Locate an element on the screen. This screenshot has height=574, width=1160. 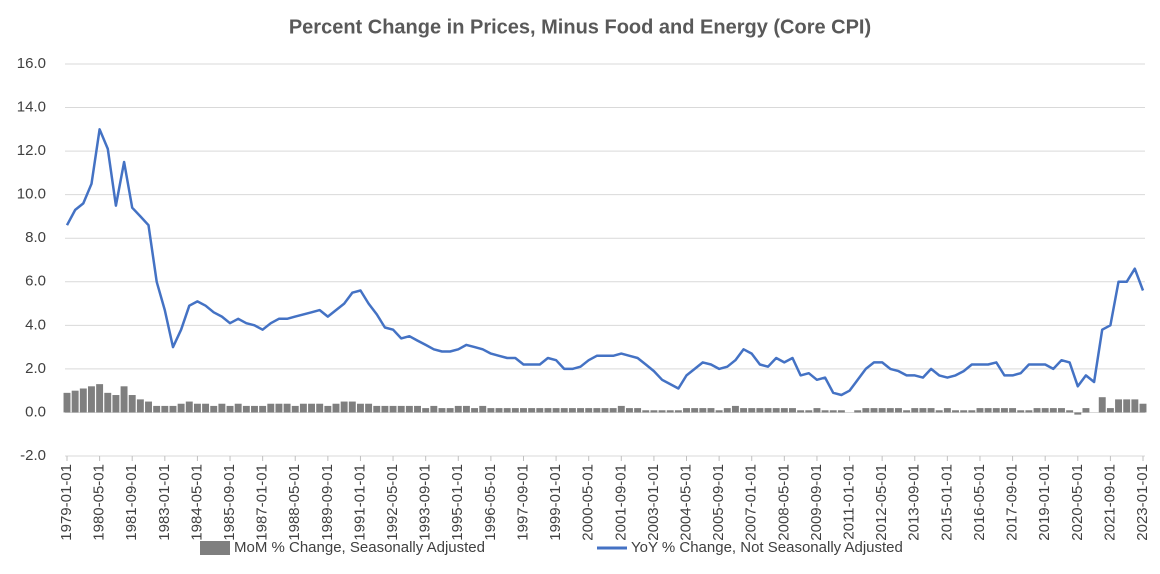
x-tick-label: 2021-09-01 is located at coordinates (1109, 502).